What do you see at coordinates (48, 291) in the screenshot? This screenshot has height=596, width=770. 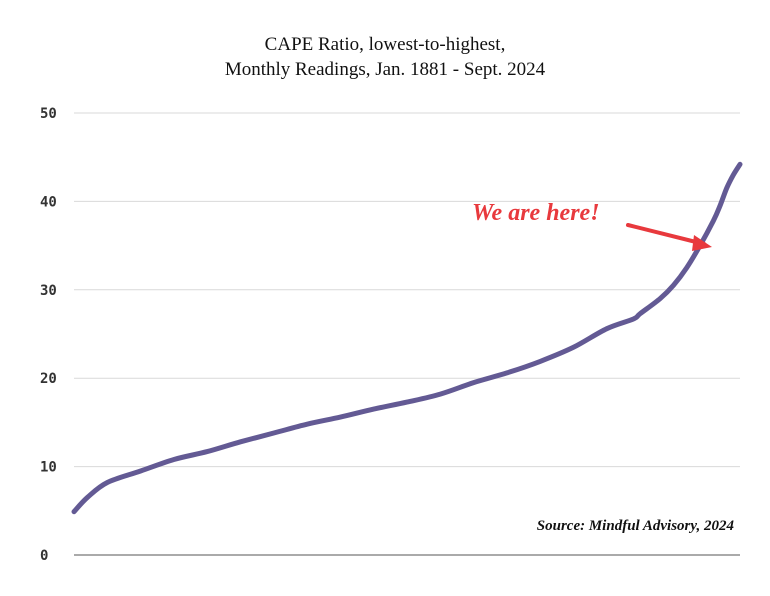 I see `y-tick-label: 30` at bounding box center [48, 291].